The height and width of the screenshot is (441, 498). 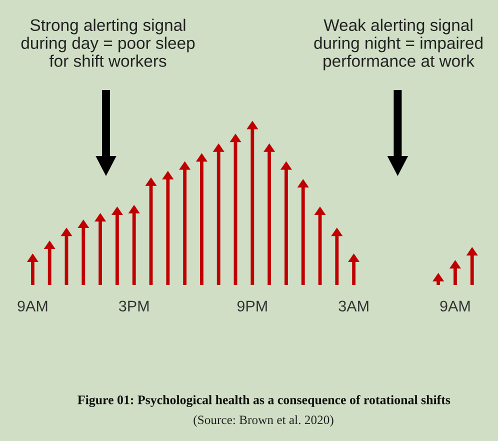 I want to click on text: Weak alerting signal during night = impaired performance at work, so click(x=398, y=44).